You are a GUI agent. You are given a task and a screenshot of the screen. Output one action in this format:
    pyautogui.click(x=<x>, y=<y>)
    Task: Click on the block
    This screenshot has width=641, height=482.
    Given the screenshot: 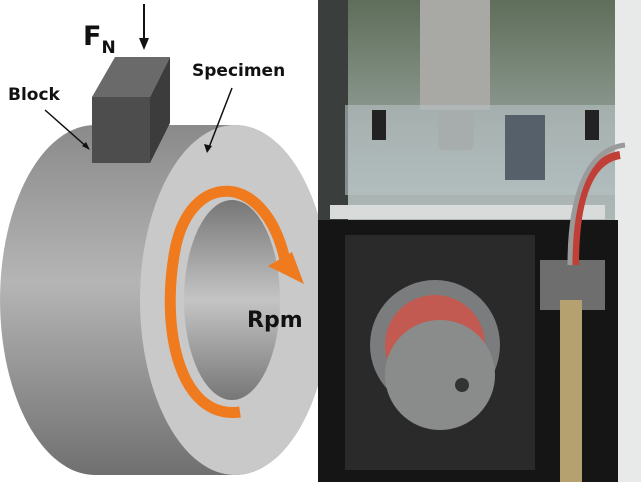 What is the action you would take?
    pyautogui.click(x=131, y=110)
    